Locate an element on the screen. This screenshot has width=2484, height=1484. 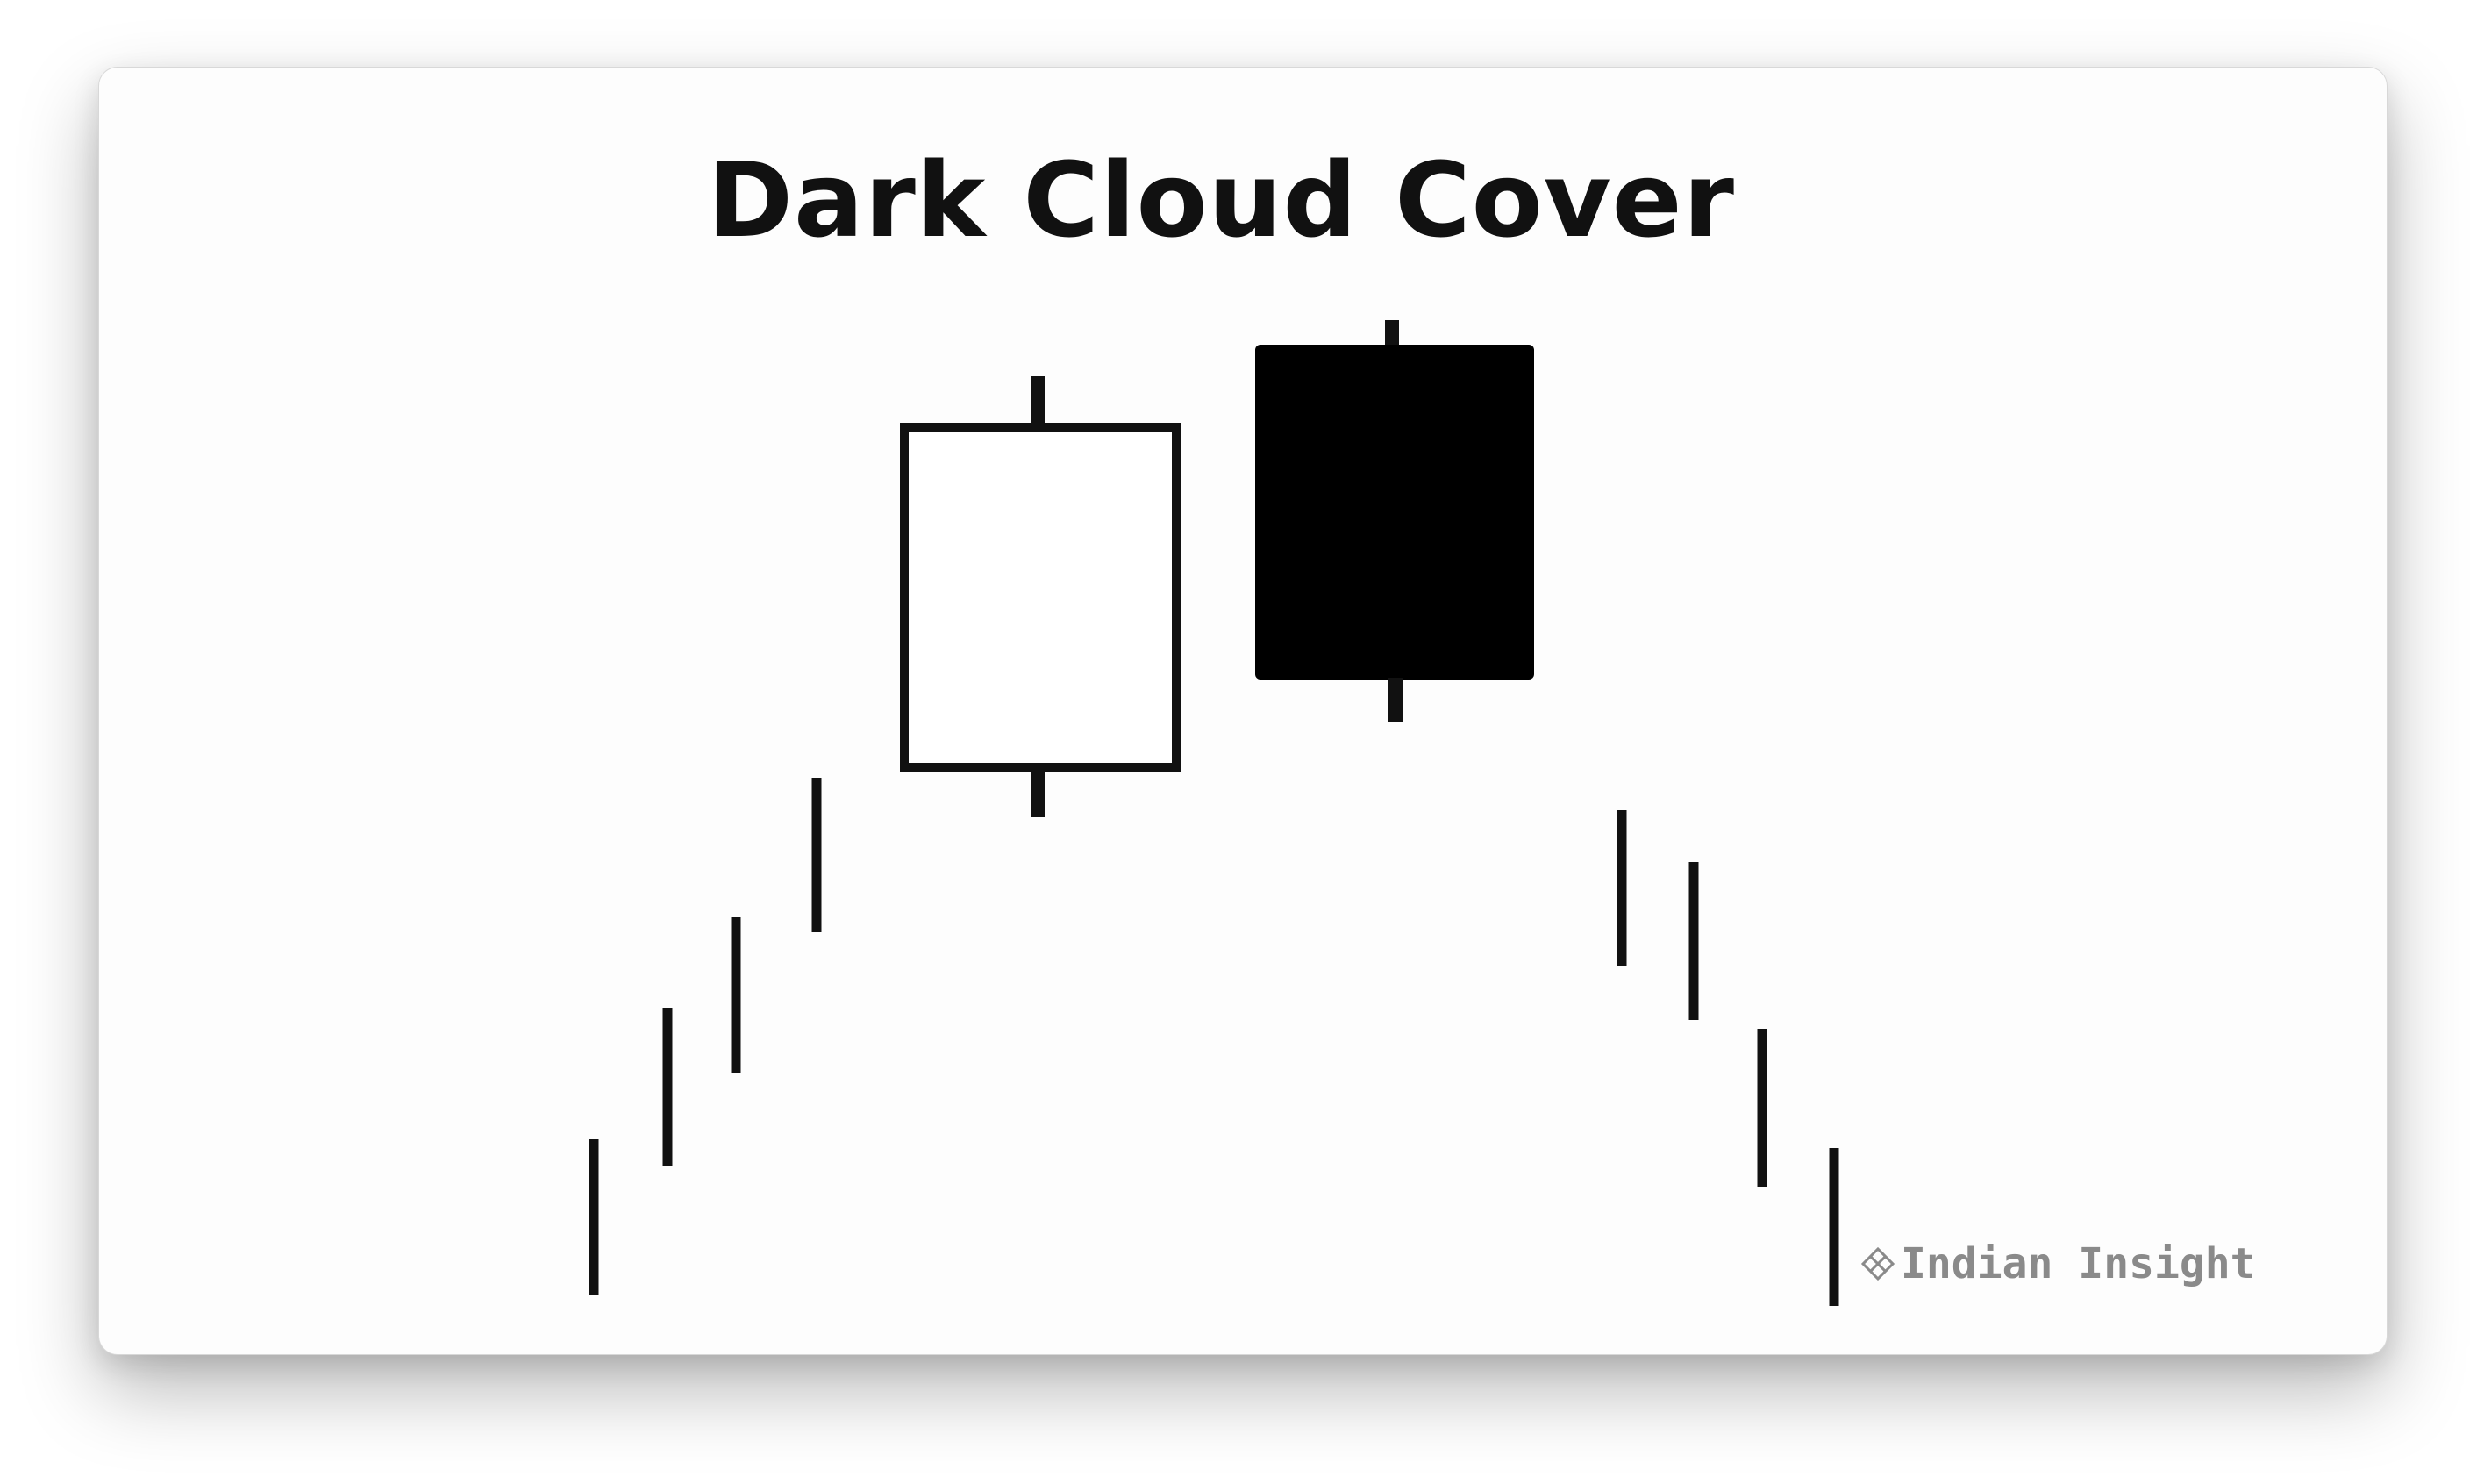
diamond-grid-icon is located at coordinates (1877, 1263).